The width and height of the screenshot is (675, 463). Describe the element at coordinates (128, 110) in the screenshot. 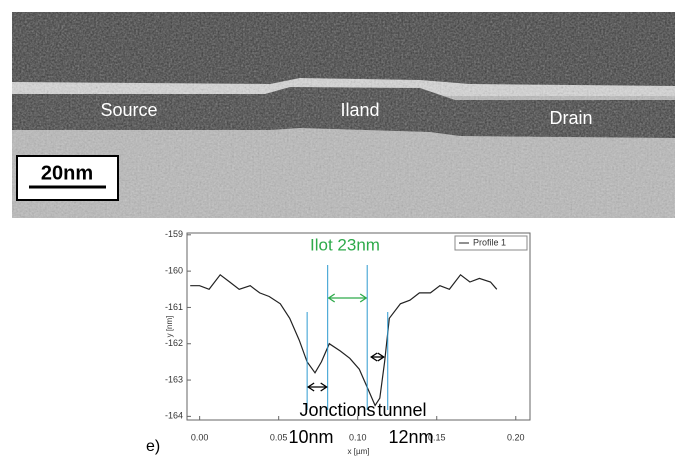

I see `region-label: Source` at that location.